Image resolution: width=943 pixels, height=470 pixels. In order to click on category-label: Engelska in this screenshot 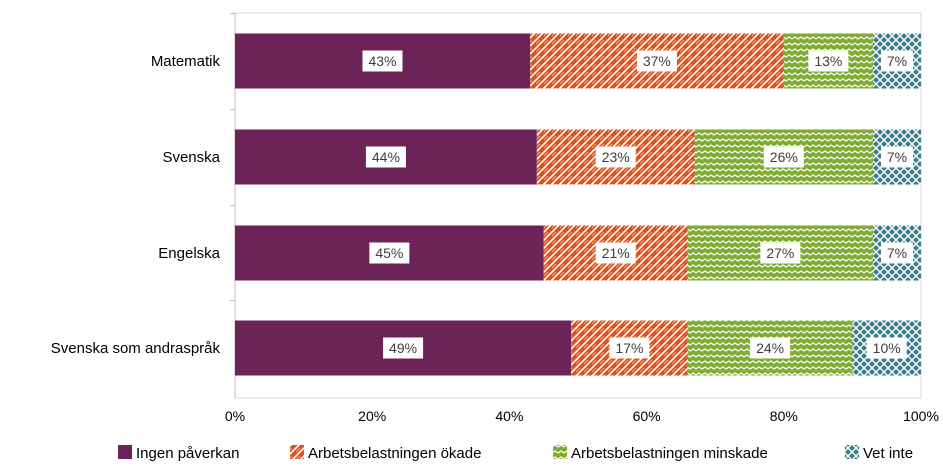, I will do `click(189, 253)`.